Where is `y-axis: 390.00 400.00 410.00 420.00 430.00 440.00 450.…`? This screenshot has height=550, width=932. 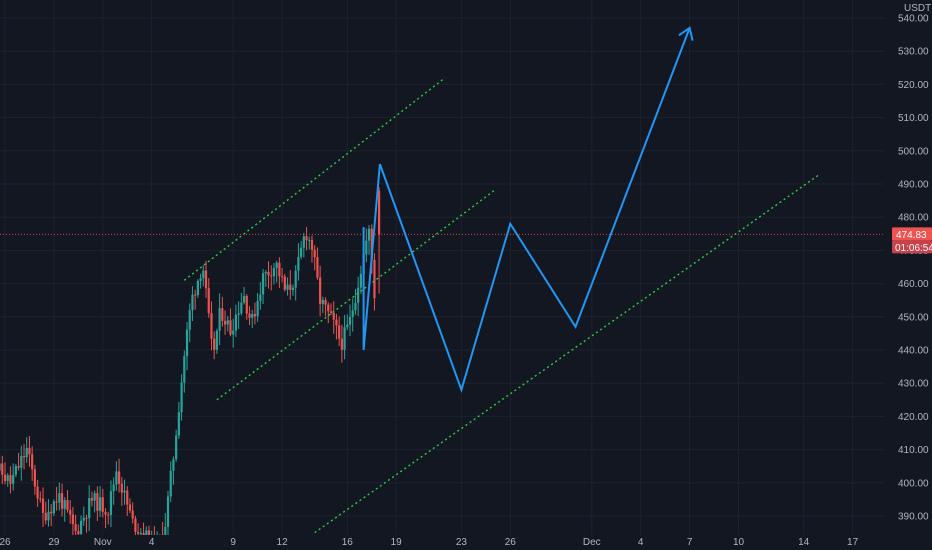 y-axis: 390.00 400.00 410.00 420.00 430.00 440.00 450.… is located at coordinates (913, 268).